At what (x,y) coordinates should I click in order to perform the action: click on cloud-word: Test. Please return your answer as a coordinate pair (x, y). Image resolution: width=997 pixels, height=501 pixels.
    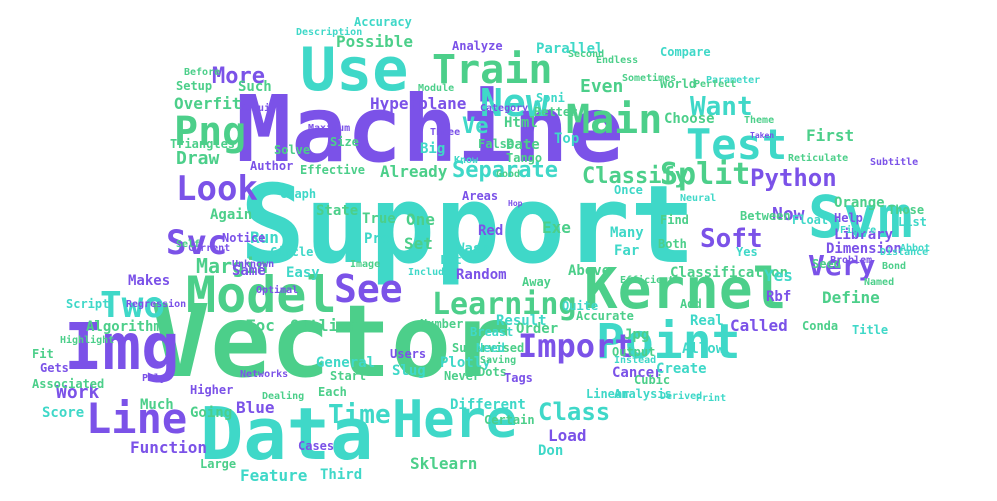
    Looking at the image, I should click on (737, 144).